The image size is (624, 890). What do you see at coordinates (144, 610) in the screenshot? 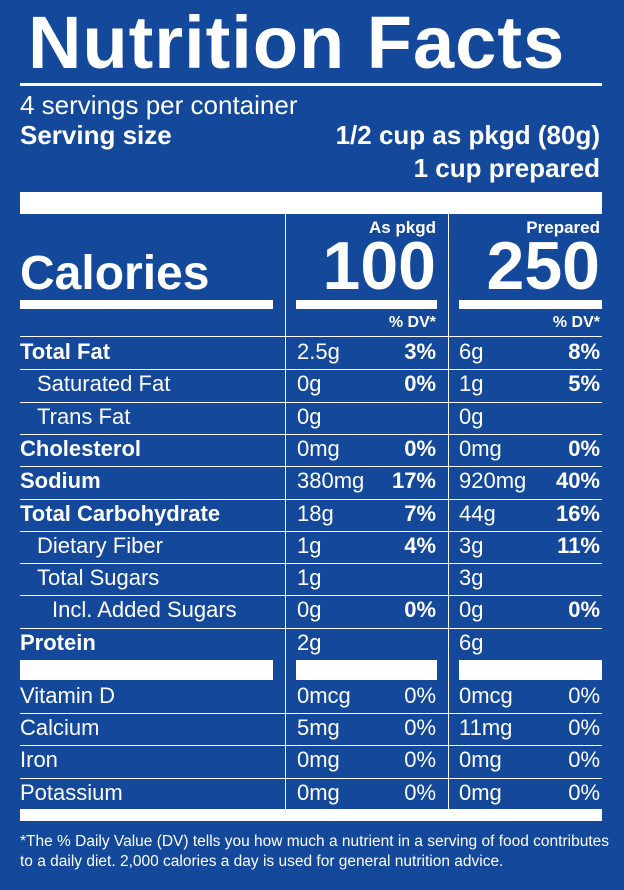
I see `nutrient-label: Incl. Added Sugars` at bounding box center [144, 610].